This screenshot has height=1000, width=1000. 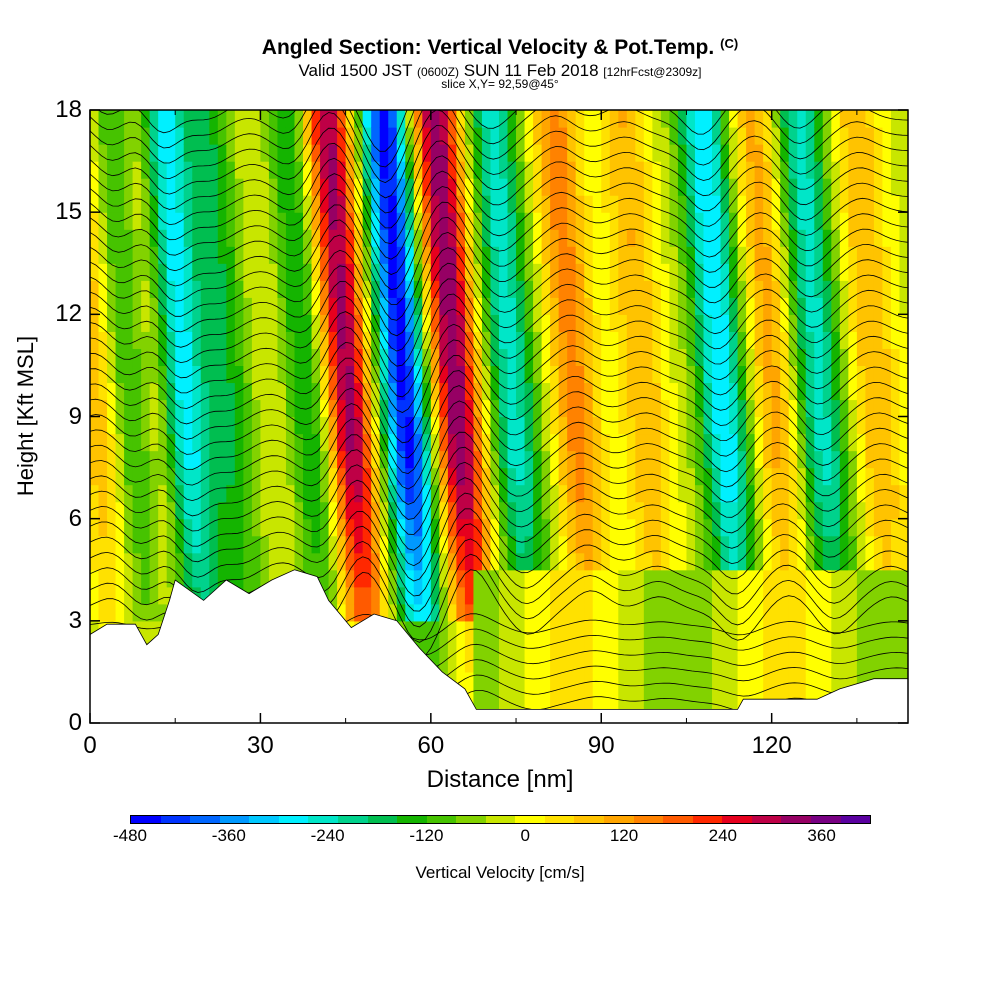 I want to click on colorbar-swatch, so click(x=441, y=819).